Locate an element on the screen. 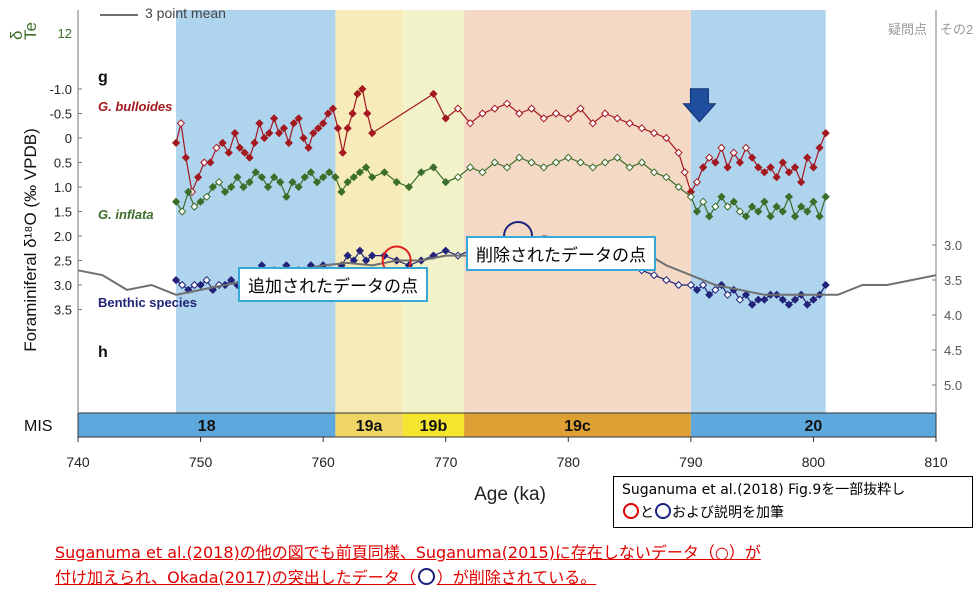 The height and width of the screenshot is (605, 980). y-tick-label-0: 0 is located at coordinates (68, 138).